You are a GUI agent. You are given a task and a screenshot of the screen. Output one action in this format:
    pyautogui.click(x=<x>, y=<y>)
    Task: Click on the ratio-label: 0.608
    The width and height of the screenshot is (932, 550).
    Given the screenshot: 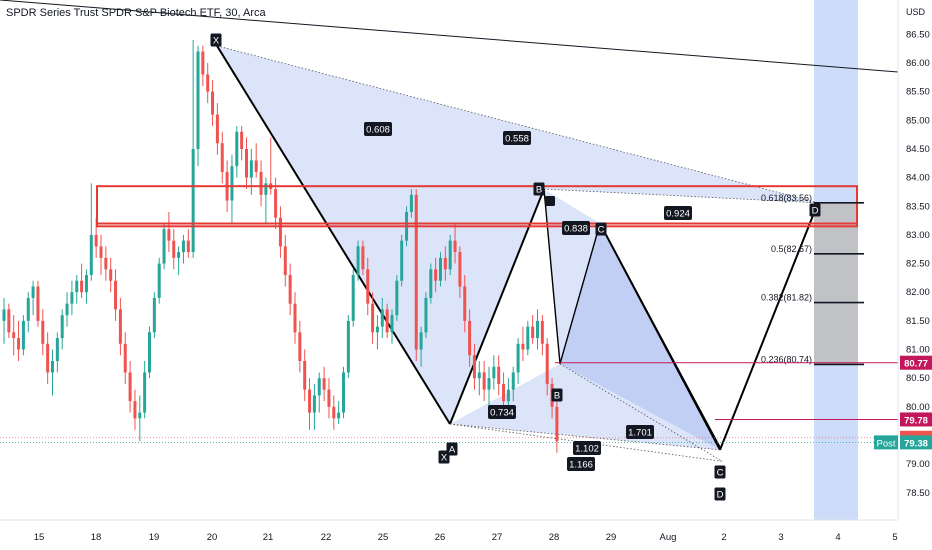 What is the action you would take?
    pyautogui.click(x=378, y=130)
    